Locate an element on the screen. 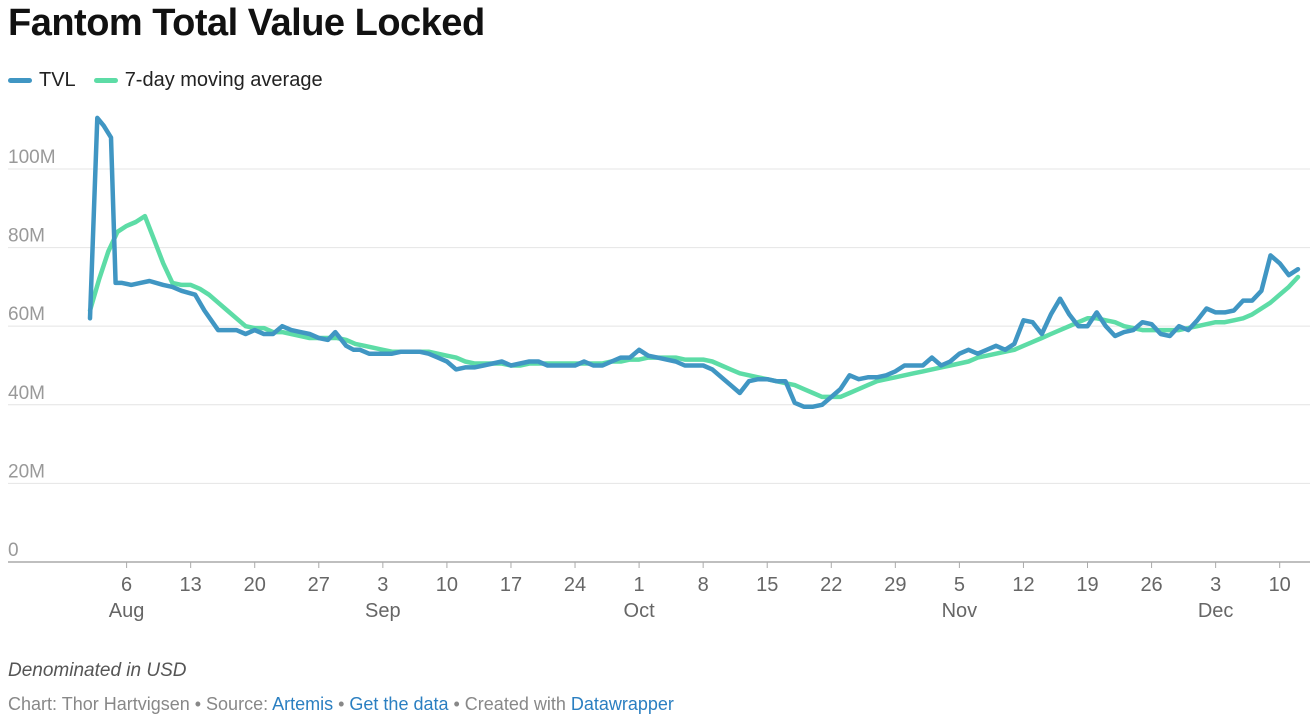 This screenshot has height=724, width=1316. y-tick-label-3: 60M is located at coordinates (26, 314).